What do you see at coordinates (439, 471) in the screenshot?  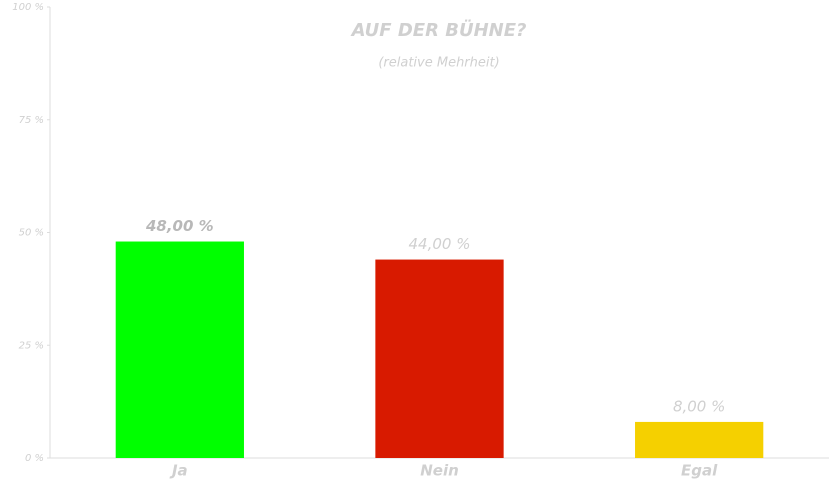 I see `x-tick-label: Nein` at bounding box center [439, 471].